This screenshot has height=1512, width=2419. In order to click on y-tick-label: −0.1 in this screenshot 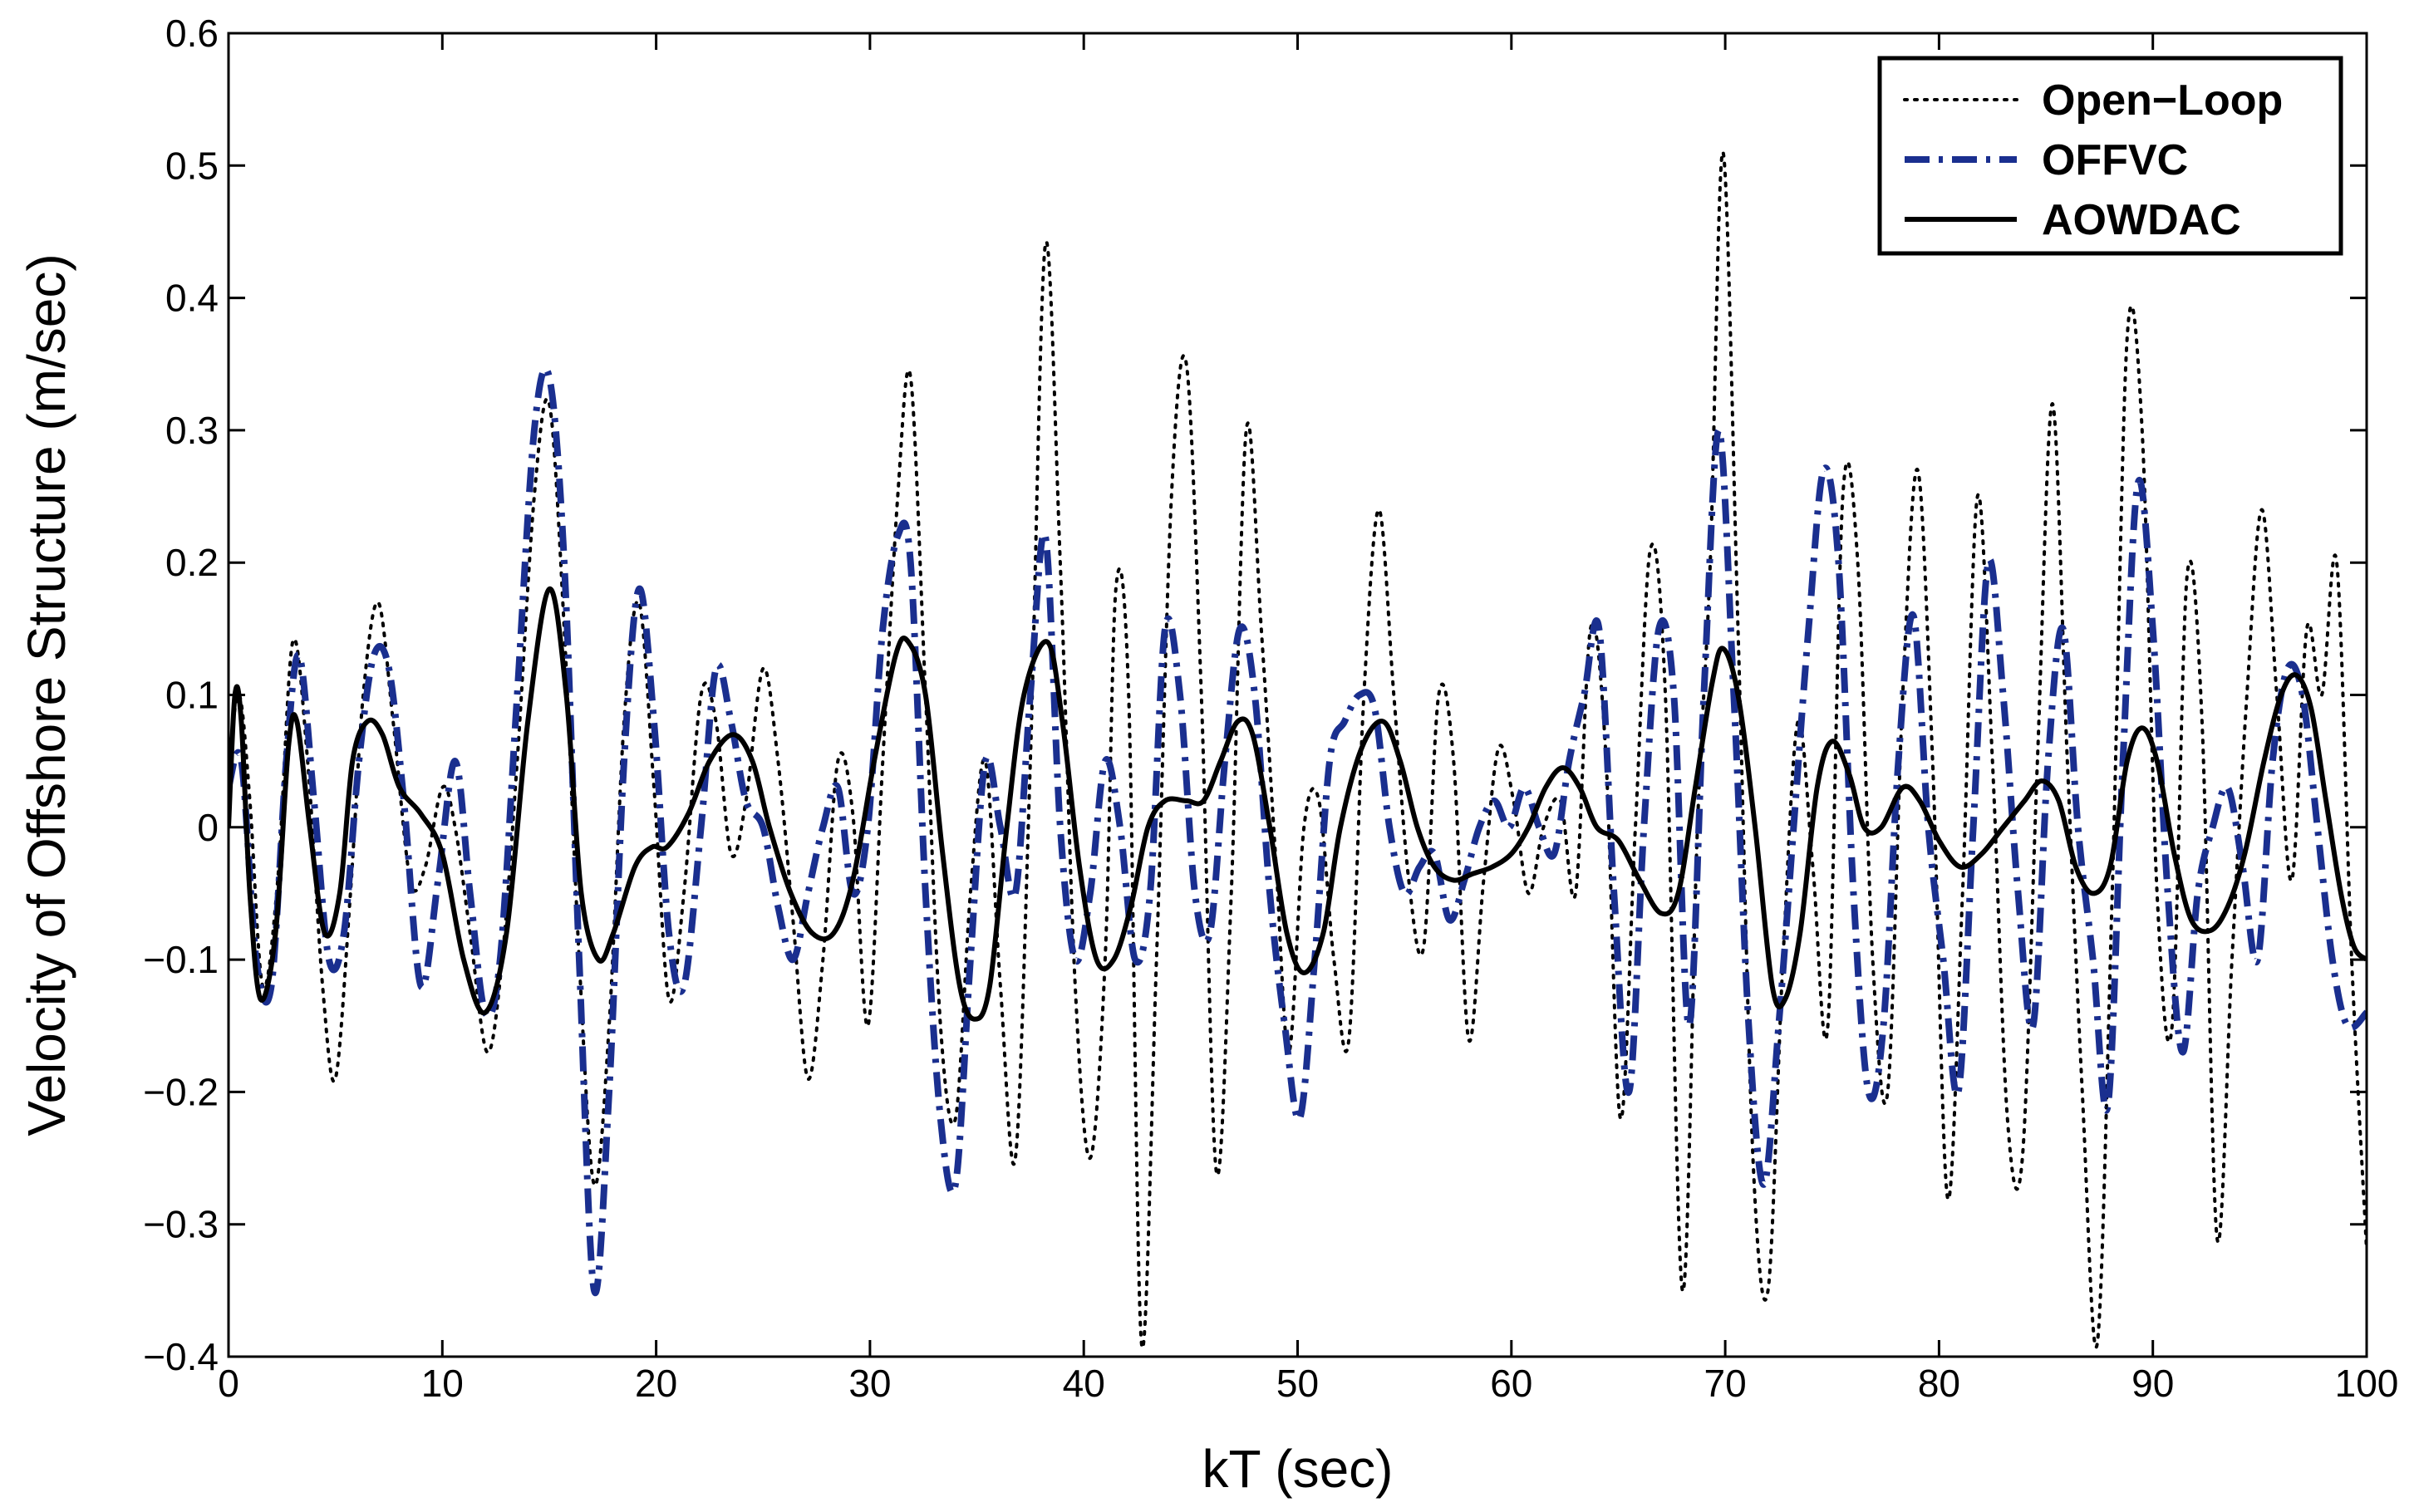, I will do `click(181, 959)`.